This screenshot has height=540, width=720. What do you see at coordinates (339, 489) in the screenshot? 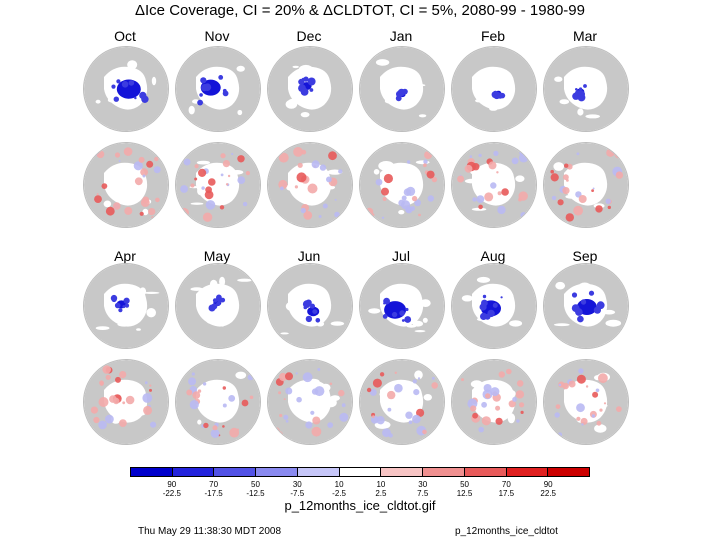
I see `colorbar-tick-label: 10 -2.5` at bounding box center [339, 489].